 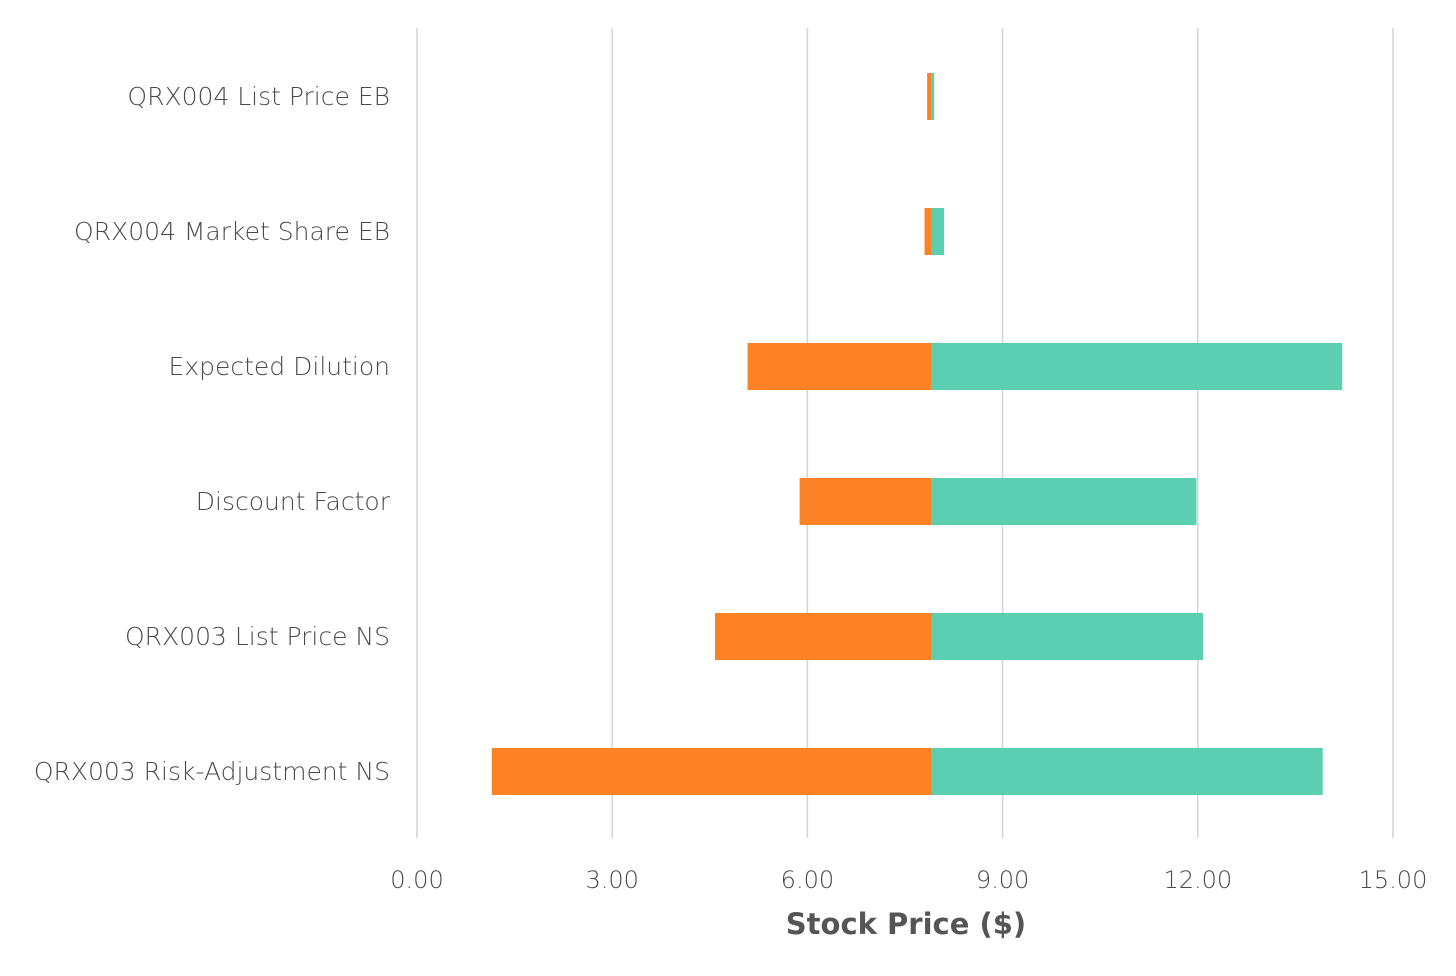 What do you see at coordinates (807, 880) in the screenshot?
I see `x-tick-label: 6.00` at bounding box center [807, 880].